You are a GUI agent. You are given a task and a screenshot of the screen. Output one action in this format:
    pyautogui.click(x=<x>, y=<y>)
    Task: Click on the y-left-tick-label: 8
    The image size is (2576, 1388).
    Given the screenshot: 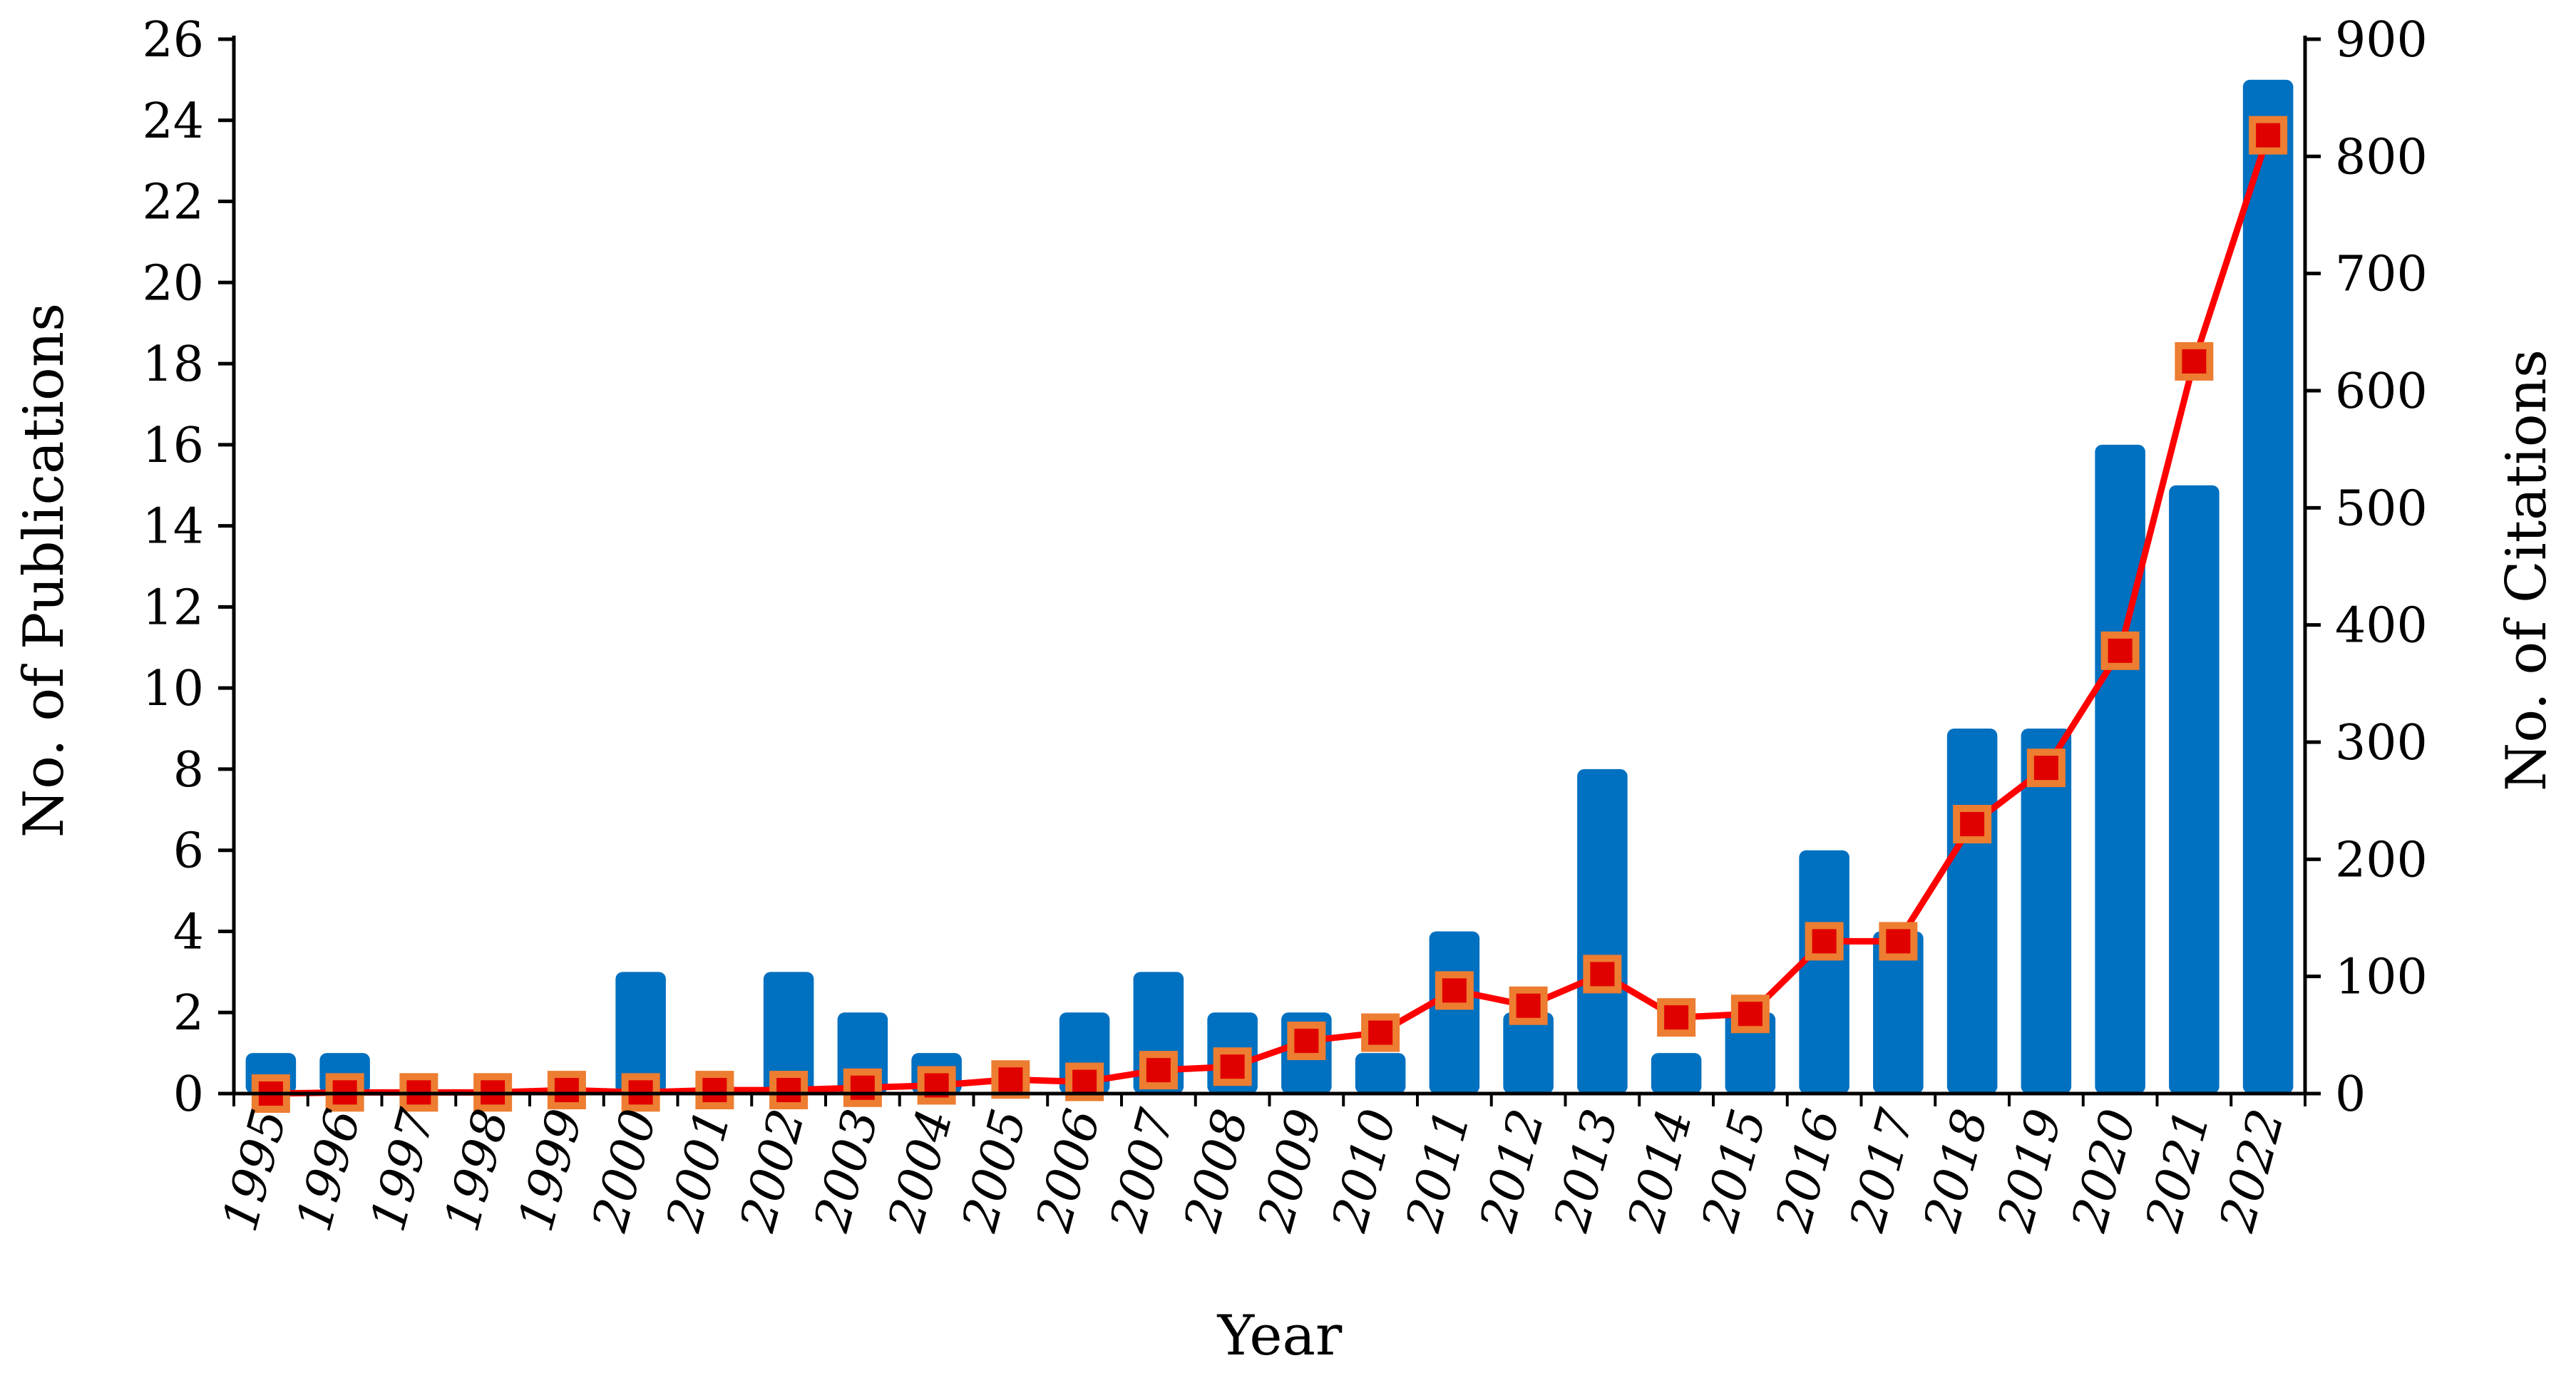 What is the action you would take?
    pyautogui.click(x=188, y=770)
    